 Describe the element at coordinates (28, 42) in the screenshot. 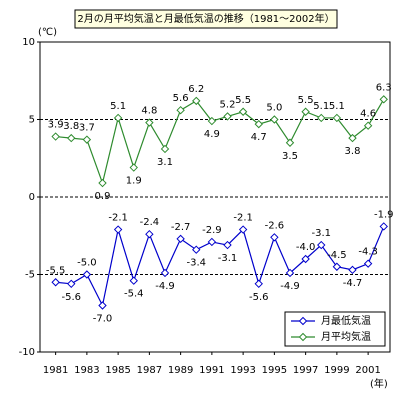

I see `y-tick-label: 10` at that location.